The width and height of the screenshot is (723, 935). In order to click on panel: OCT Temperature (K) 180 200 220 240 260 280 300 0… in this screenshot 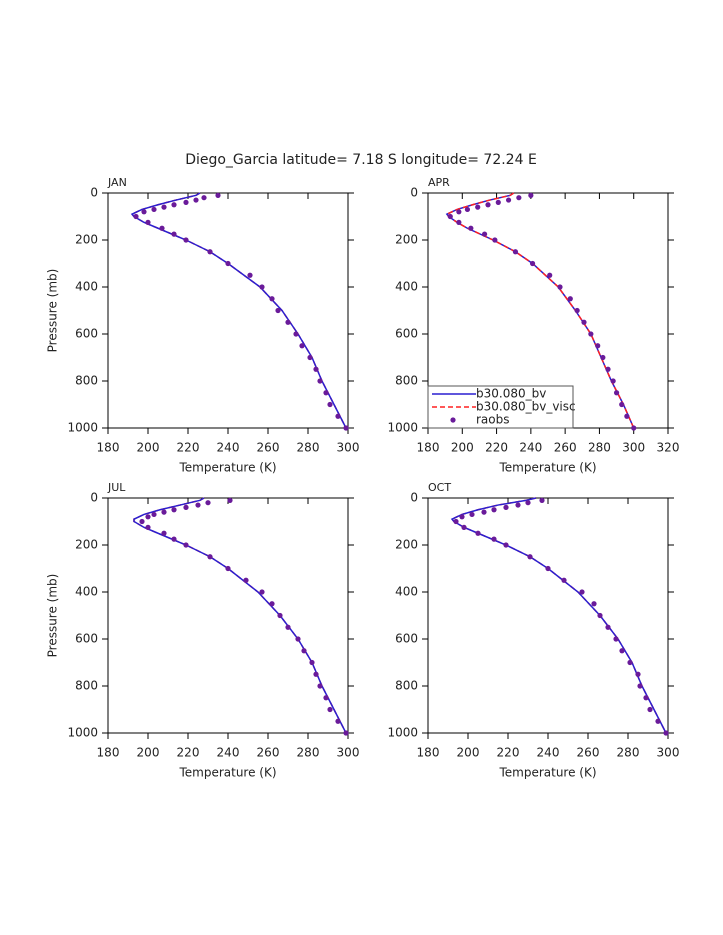, I will do `click(533, 630)`.